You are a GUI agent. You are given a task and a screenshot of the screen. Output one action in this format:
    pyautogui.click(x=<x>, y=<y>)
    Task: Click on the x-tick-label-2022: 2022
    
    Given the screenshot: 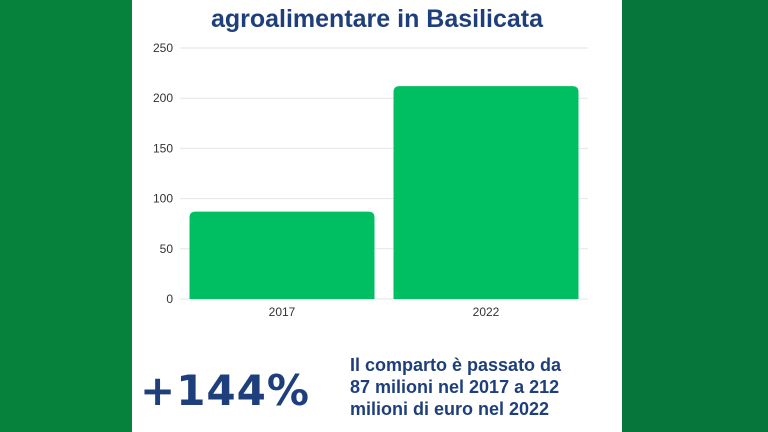 What is the action you would take?
    pyautogui.click(x=486, y=312)
    